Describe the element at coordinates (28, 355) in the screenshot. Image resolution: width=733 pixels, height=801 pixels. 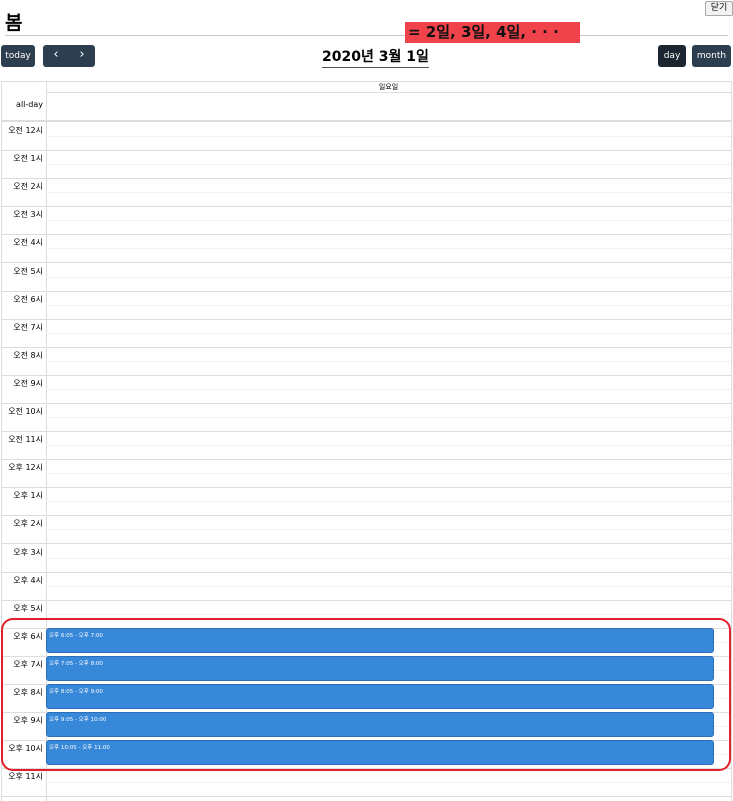
I see `time-slot-label: 오전 8시` at that location.